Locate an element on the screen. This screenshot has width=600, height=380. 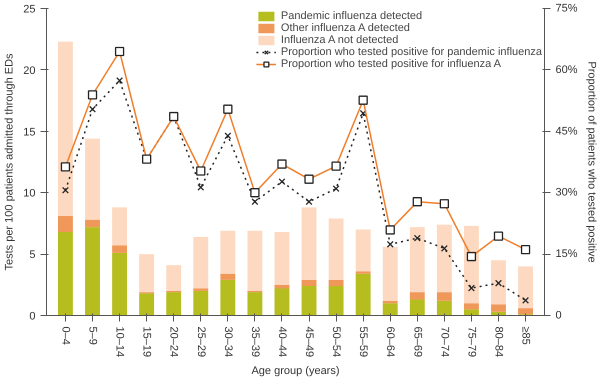
legend-label: Other influenza A detected is located at coordinates (345, 28).